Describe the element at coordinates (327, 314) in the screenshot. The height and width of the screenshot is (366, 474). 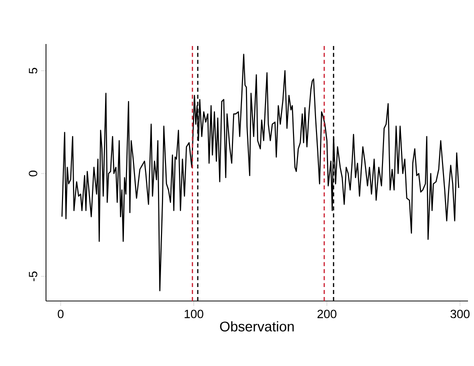
I see `x-tick-label: 200` at that location.